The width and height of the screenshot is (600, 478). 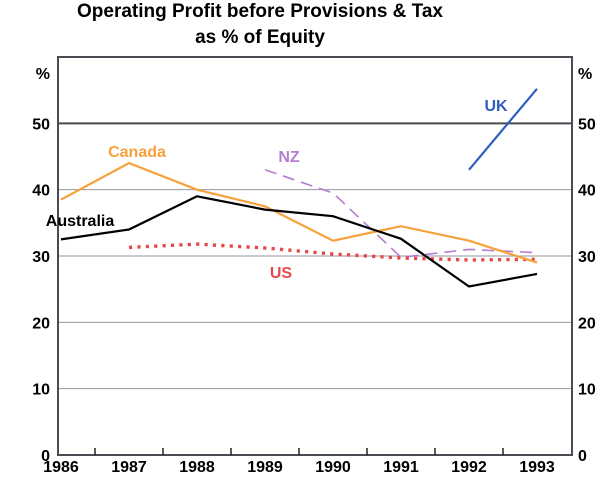 I want to click on series-line-uk, so click(x=503, y=129).